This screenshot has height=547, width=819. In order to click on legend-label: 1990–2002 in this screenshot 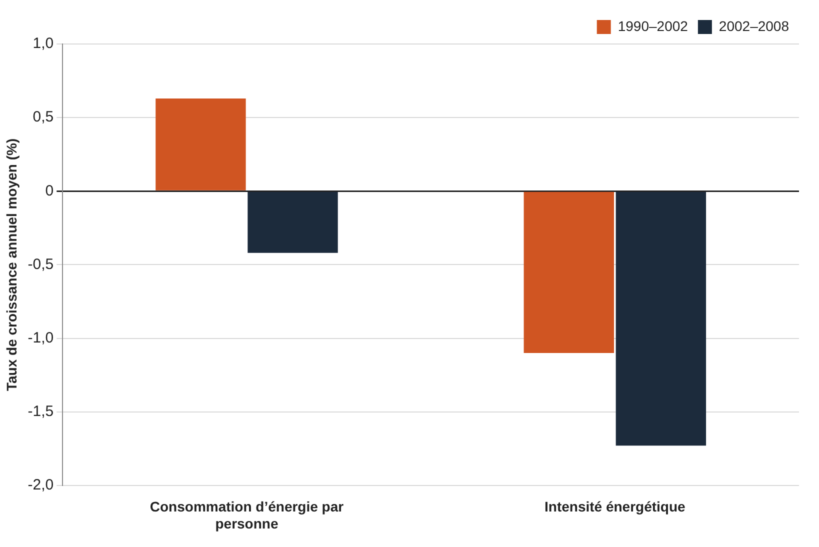, I will do `click(653, 26)`.